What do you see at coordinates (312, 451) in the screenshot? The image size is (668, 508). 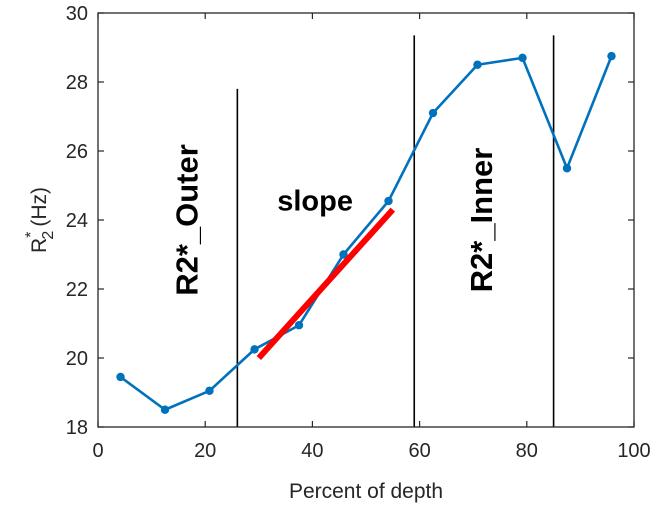 I see `x-tick-label-40: 40` at bounding box center [312, 451].